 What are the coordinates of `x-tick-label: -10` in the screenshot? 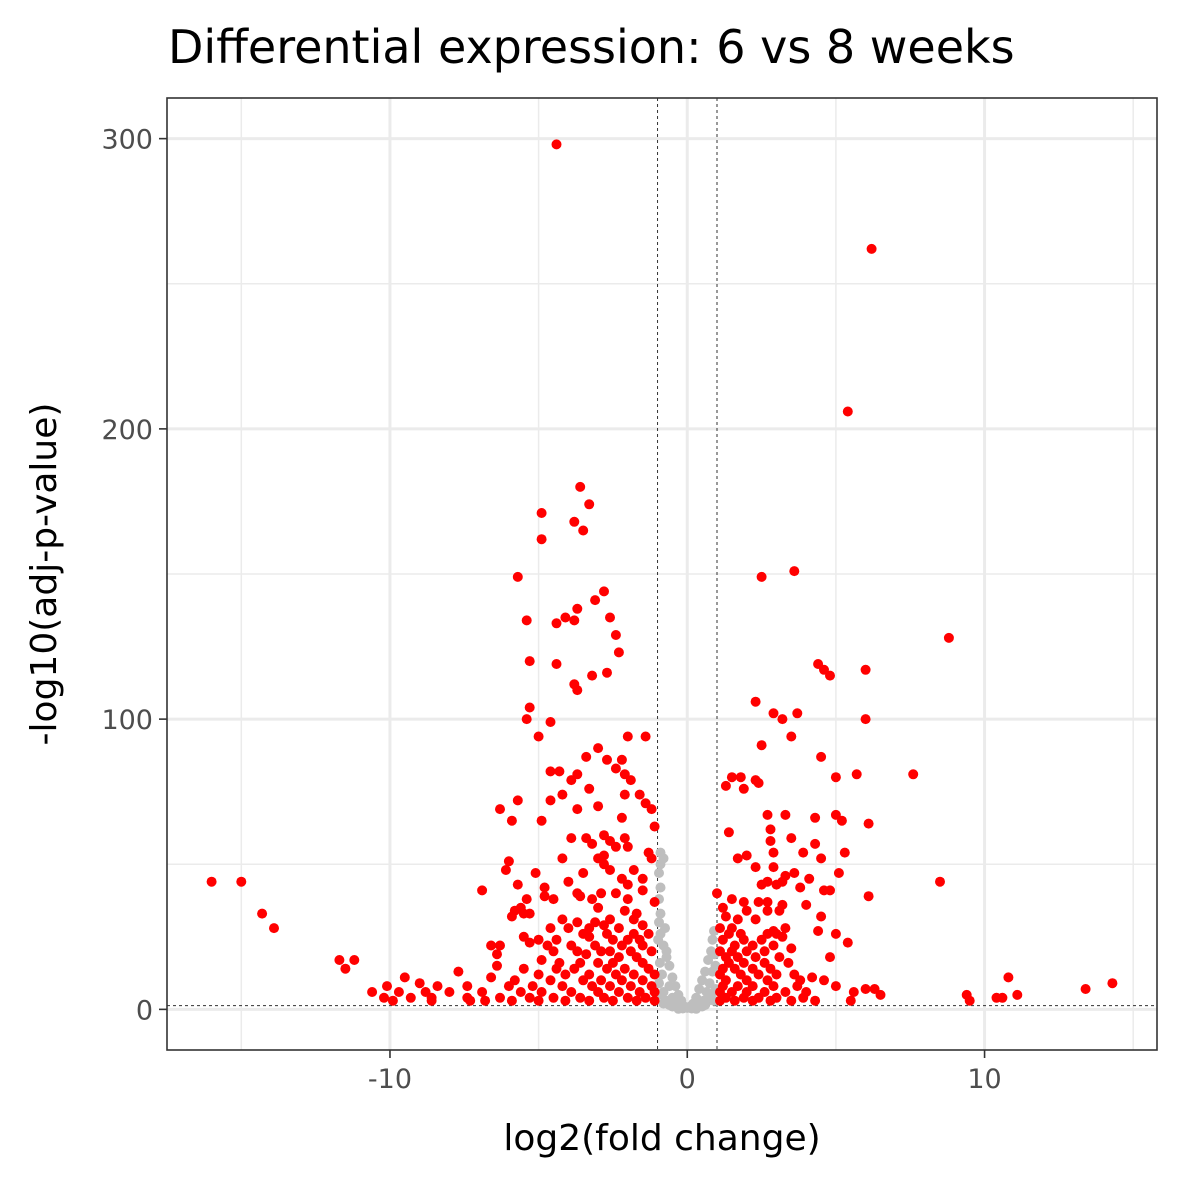 It's located at (390, 1079).